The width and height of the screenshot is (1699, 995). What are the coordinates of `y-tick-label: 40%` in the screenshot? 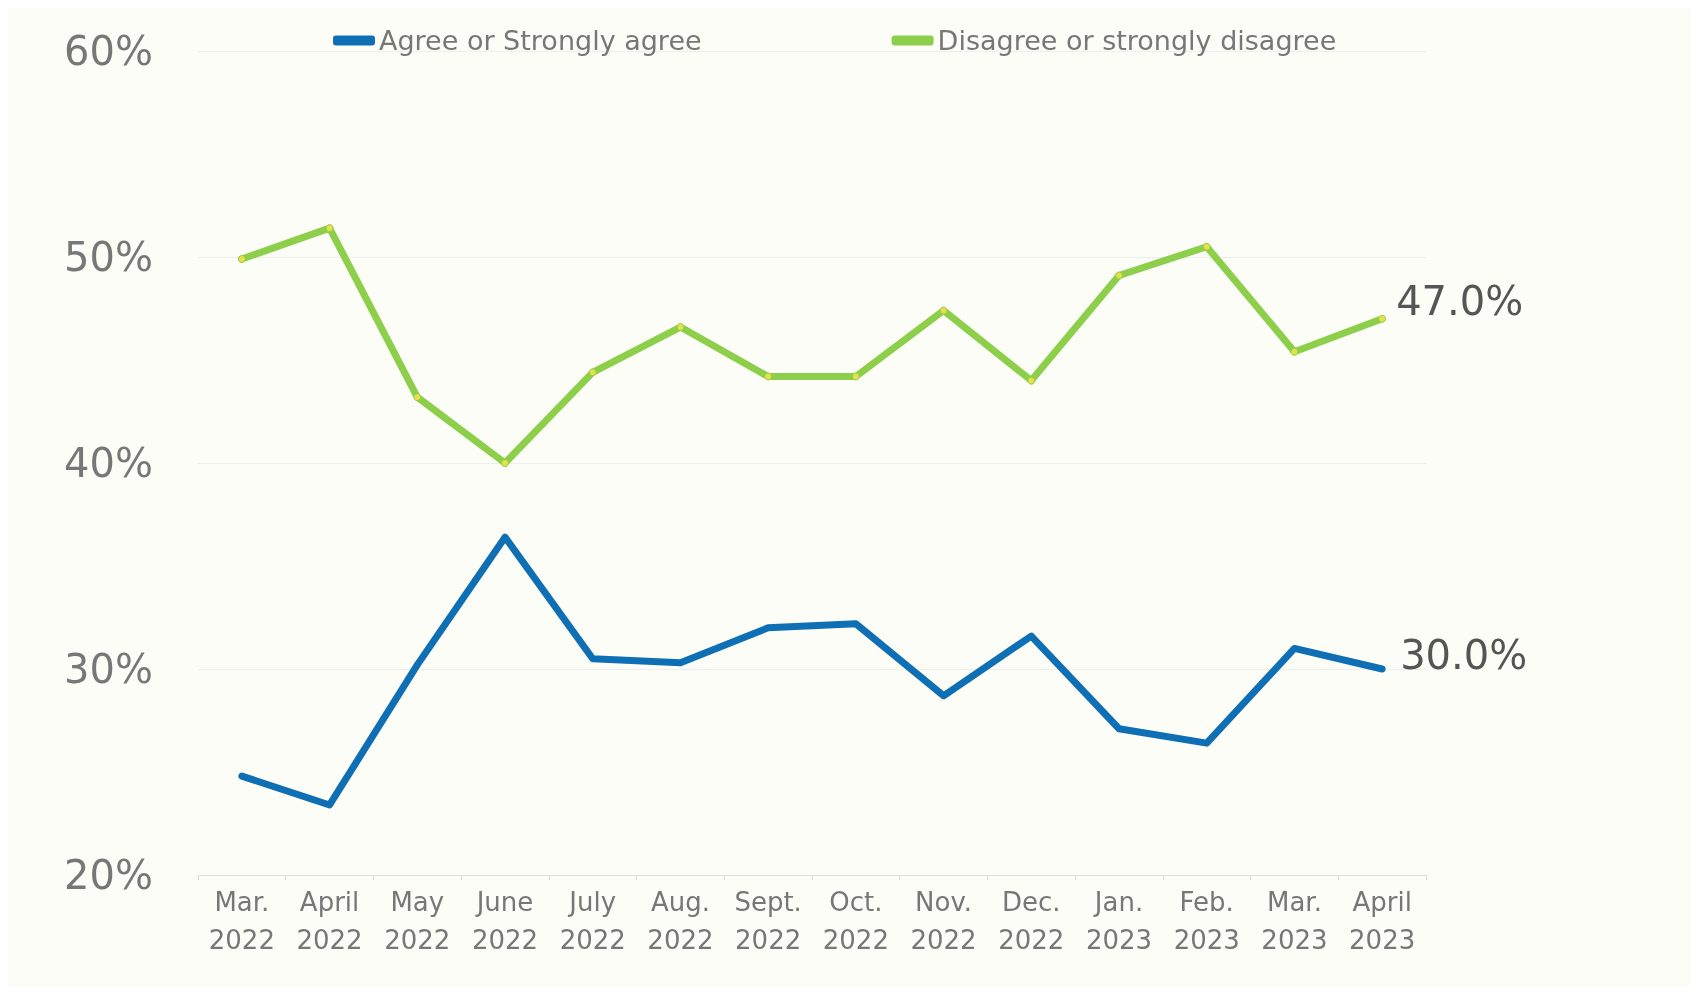 It's located at (108, 463).